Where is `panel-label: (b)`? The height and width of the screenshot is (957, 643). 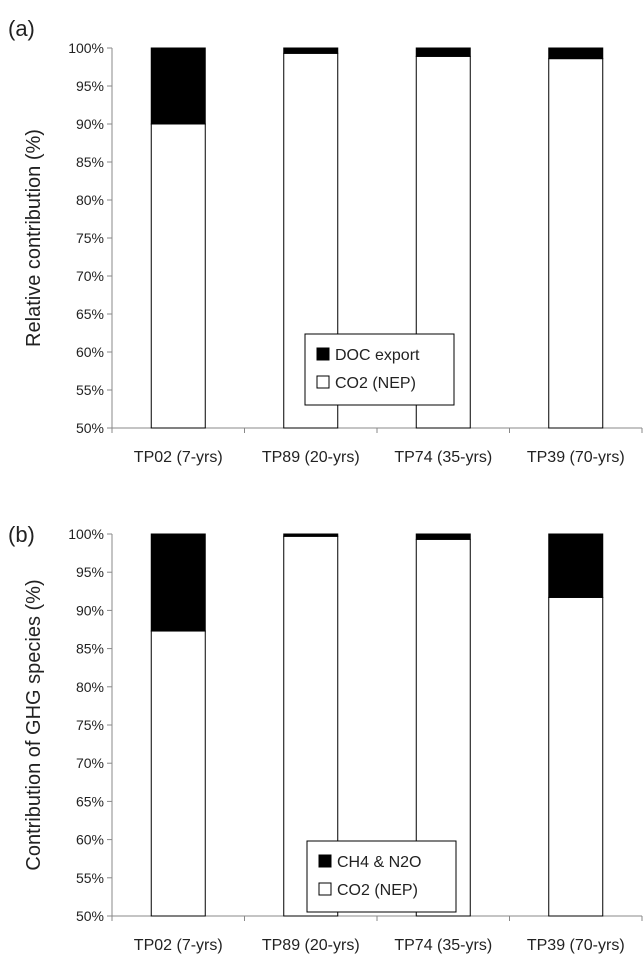 panel-label: (b) is located at coordinates (21, 534).